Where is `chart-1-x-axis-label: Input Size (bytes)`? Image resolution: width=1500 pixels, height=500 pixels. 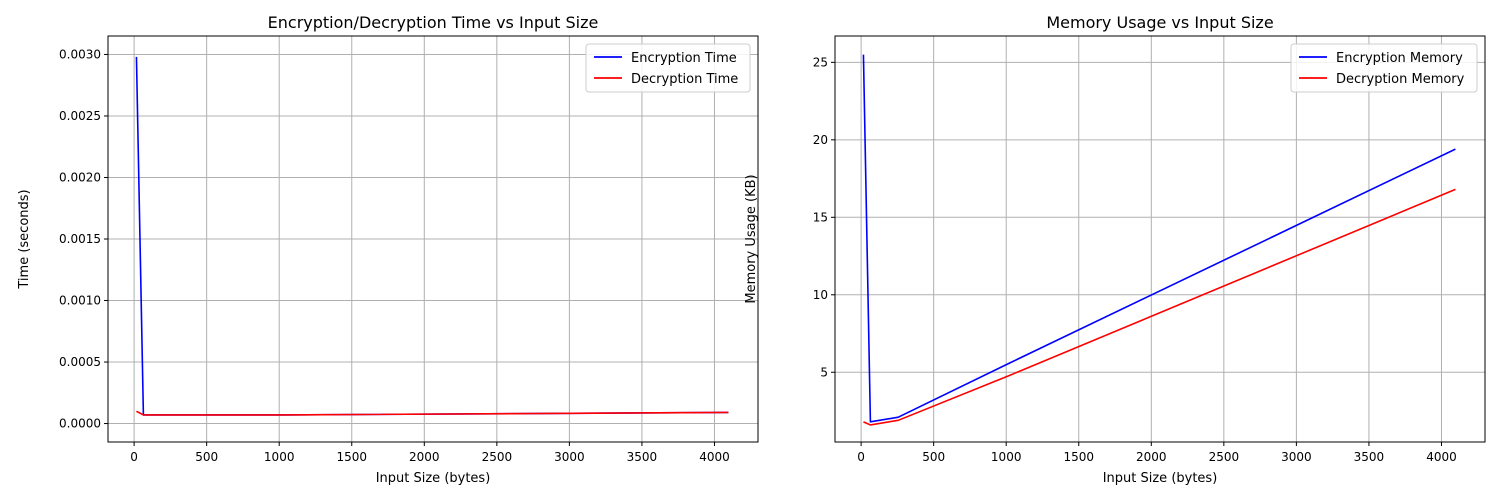
chart-1-x-axis-label: Input Size (bytes) is located at coordinates (433, 478).